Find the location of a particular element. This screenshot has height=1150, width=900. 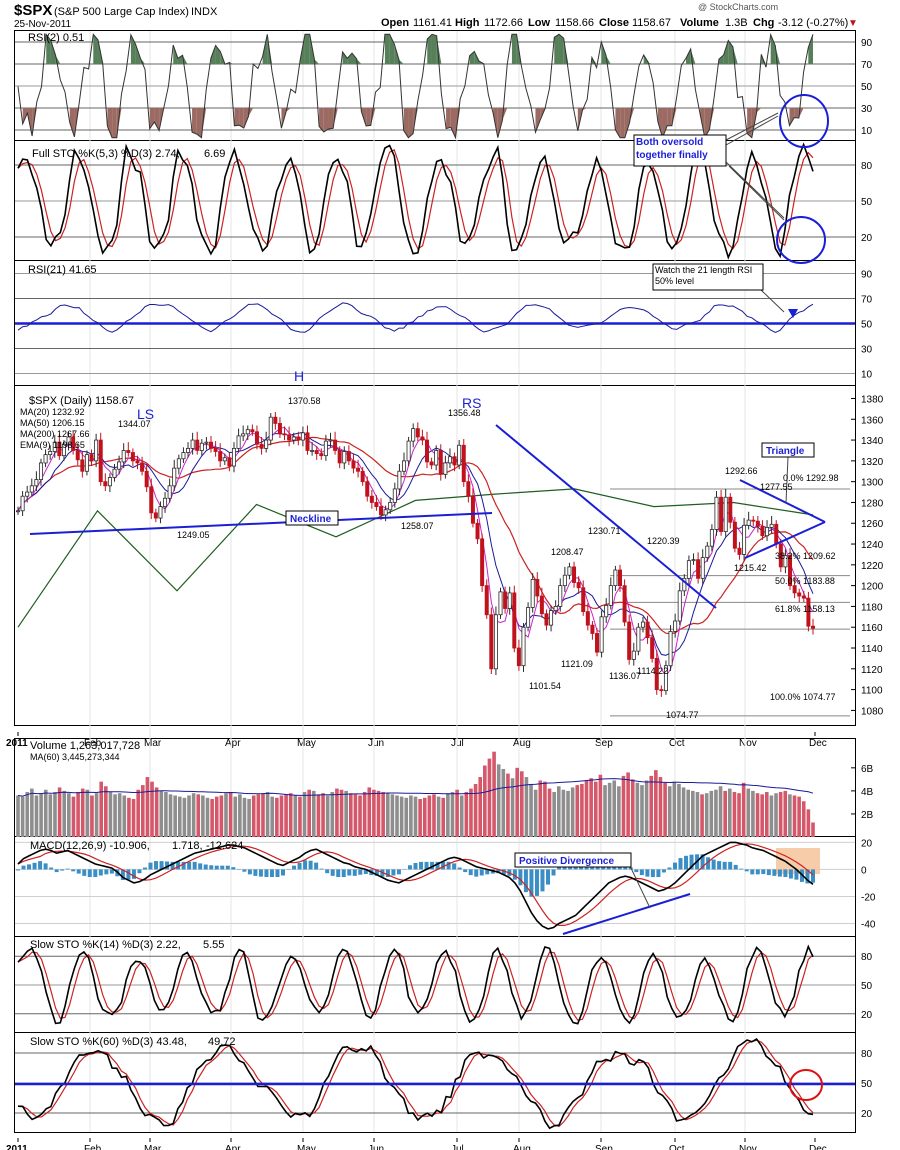

sto60-d-line is located at coordinates (415, 1083).